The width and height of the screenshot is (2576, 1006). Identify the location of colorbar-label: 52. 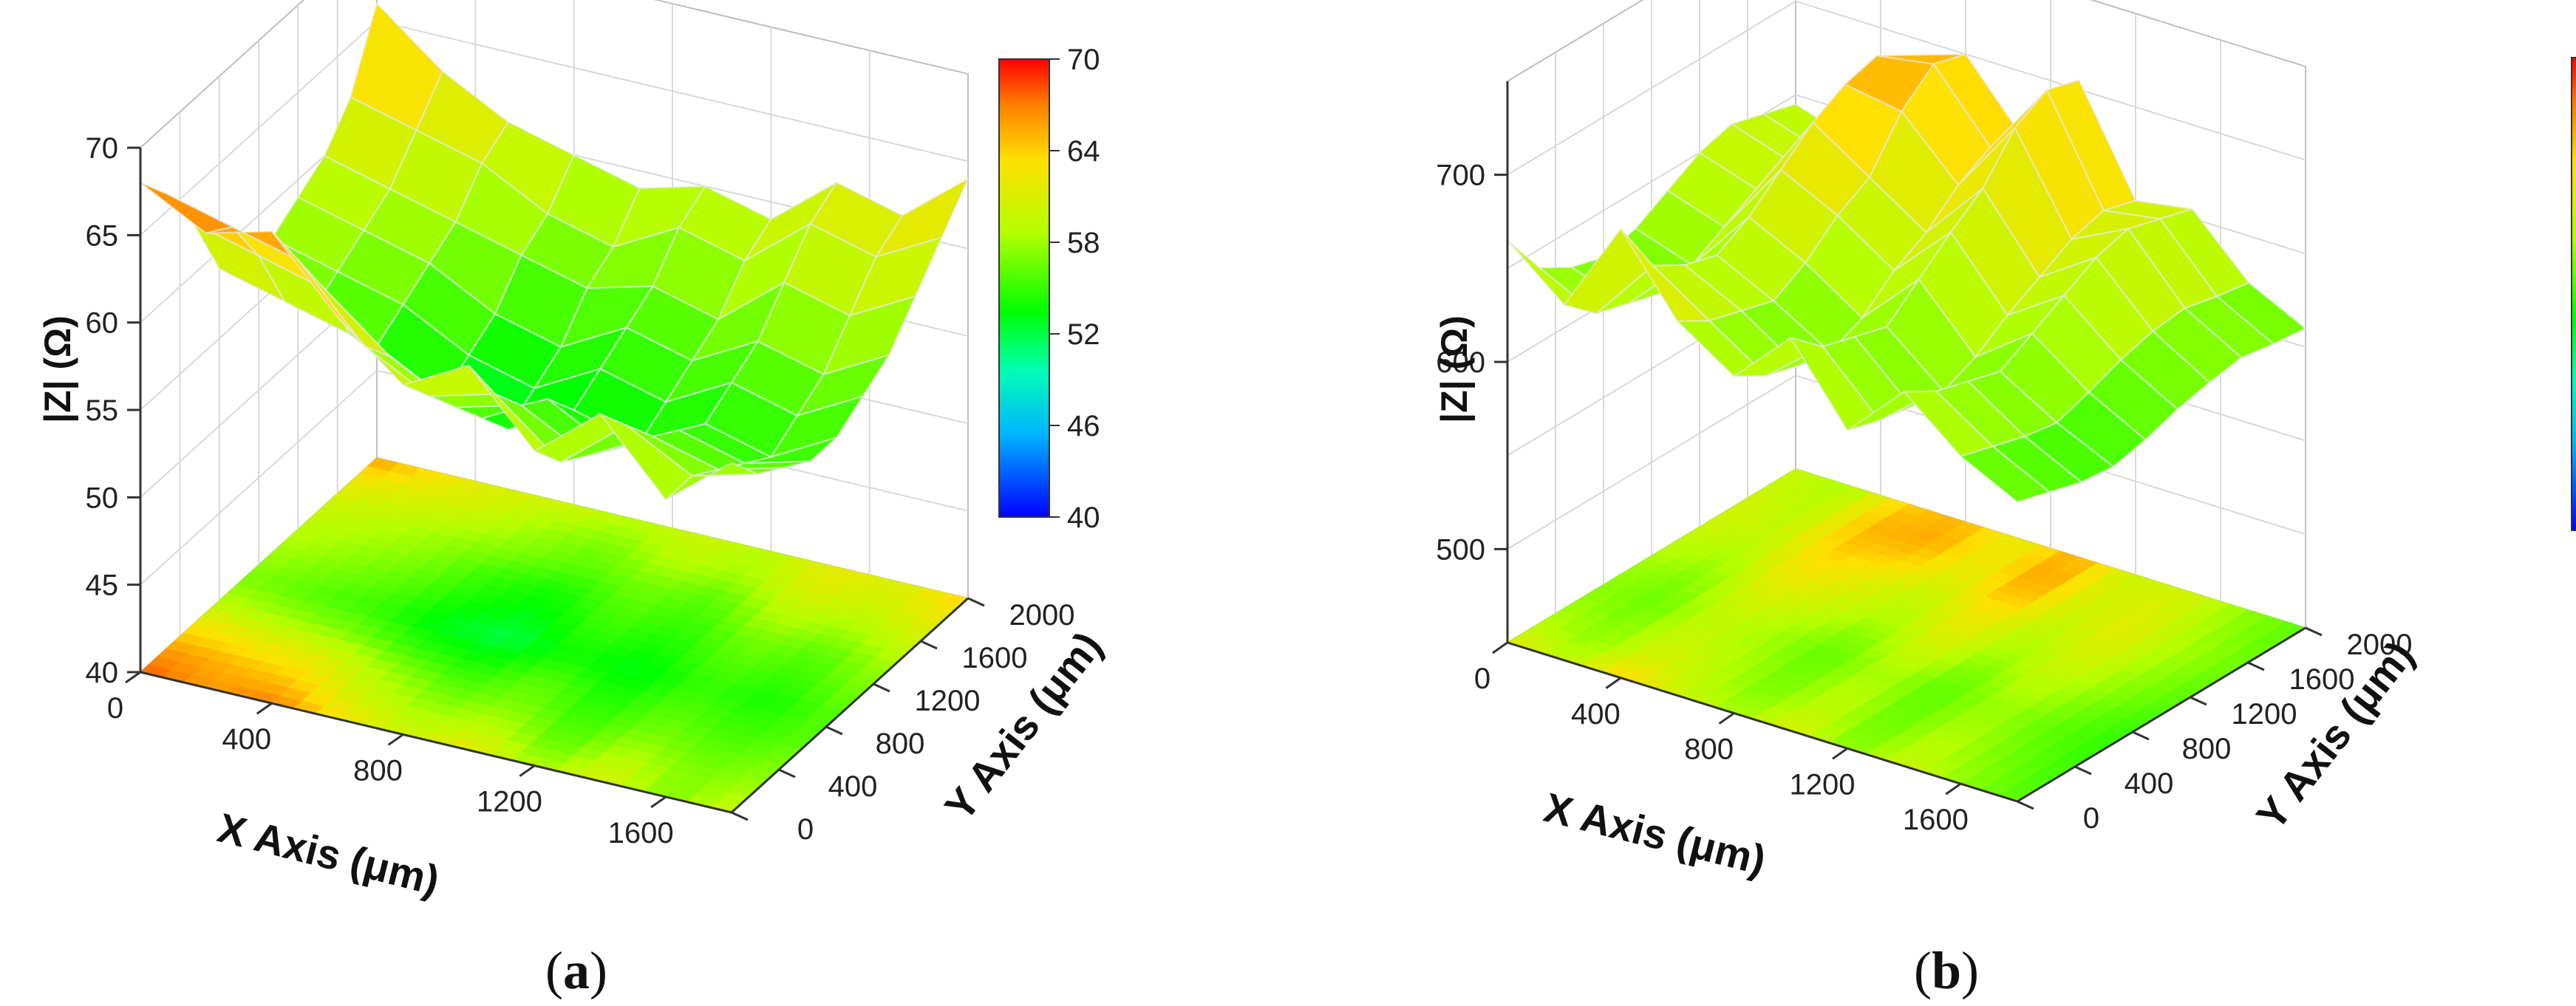
(1083, 334).